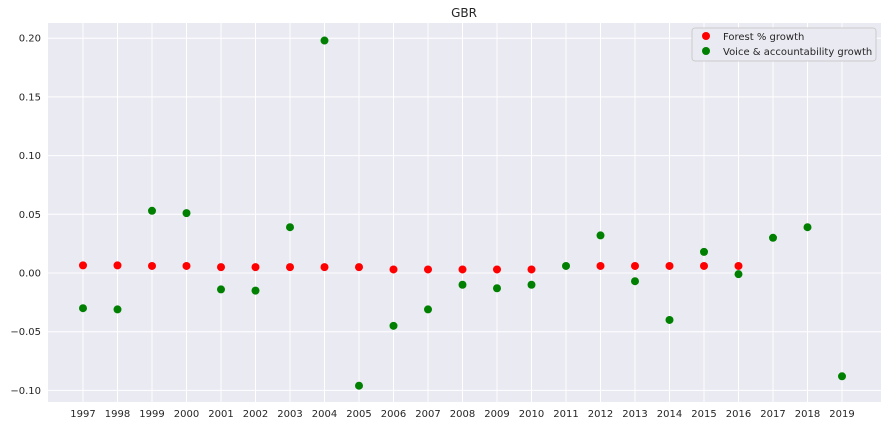  Describe the element at coordinates (117, 414) in the screenshot. I see `x-tick-label: 1998` at that location.